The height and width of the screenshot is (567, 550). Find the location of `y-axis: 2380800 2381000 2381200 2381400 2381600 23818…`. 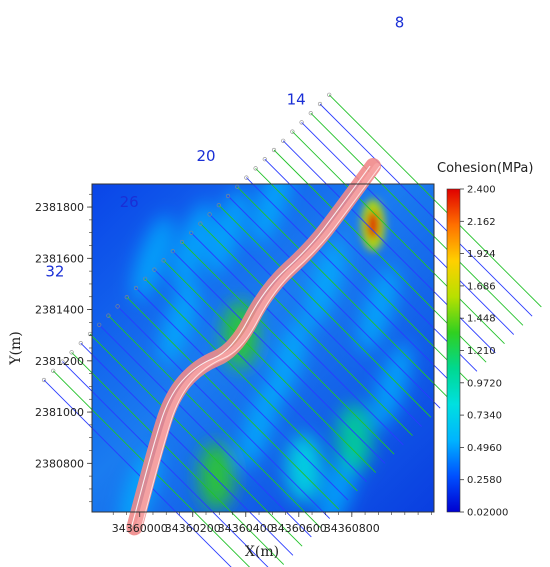

y-axis: 2380800 2381000 2381200 2381400 2381600 23818… is located at coordinates (63, 348).